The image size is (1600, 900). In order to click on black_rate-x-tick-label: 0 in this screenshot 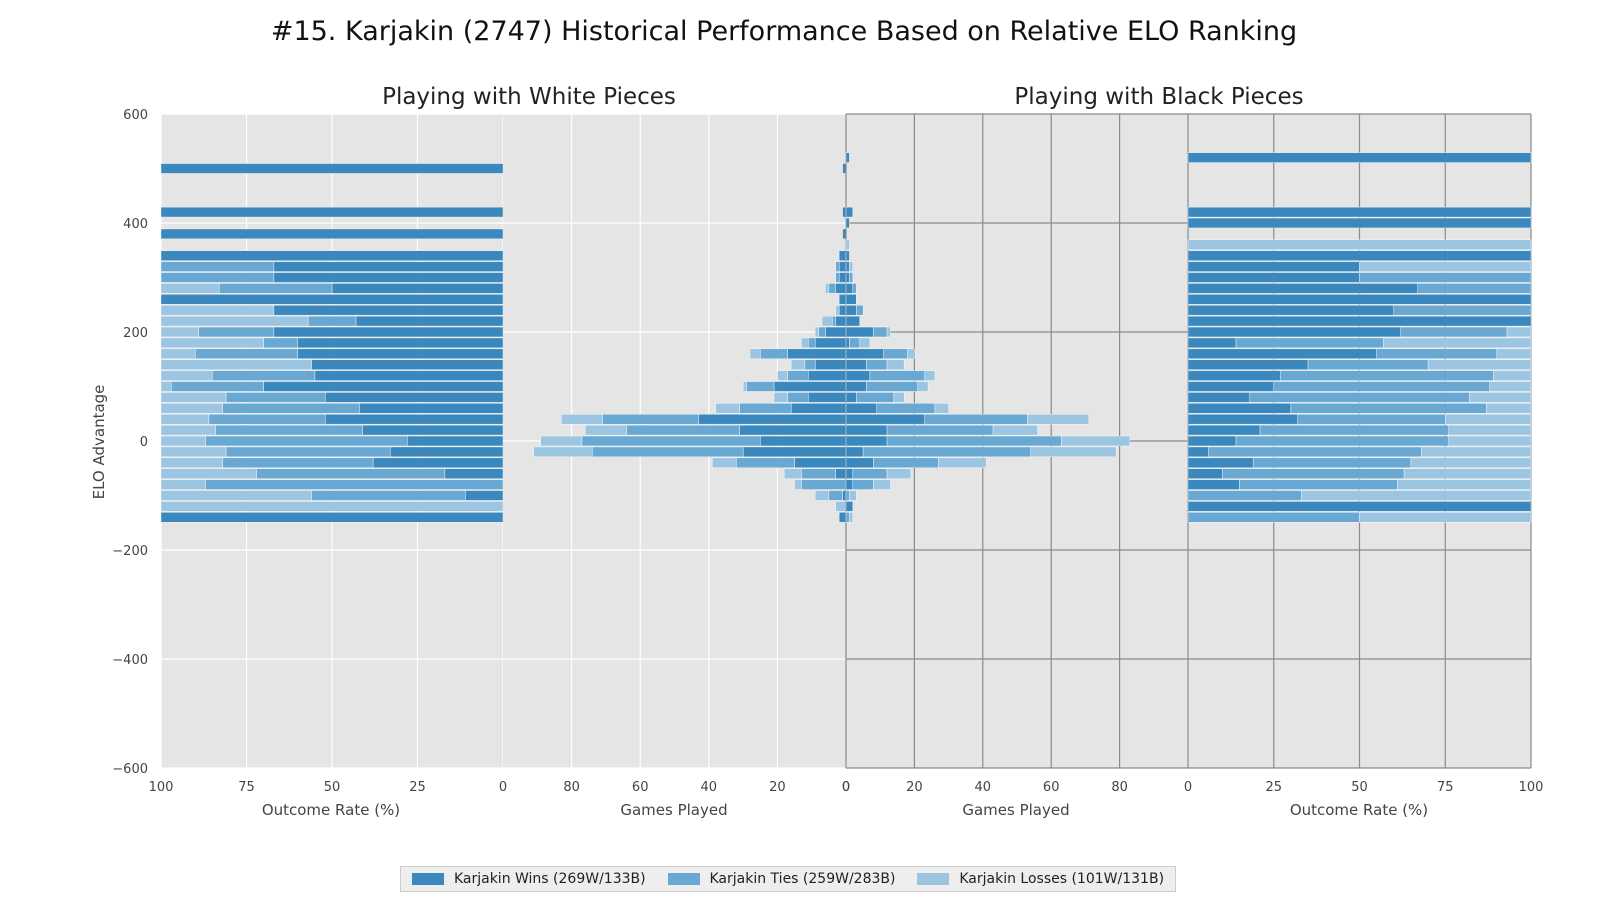, I will do `click(1188, 787)`.